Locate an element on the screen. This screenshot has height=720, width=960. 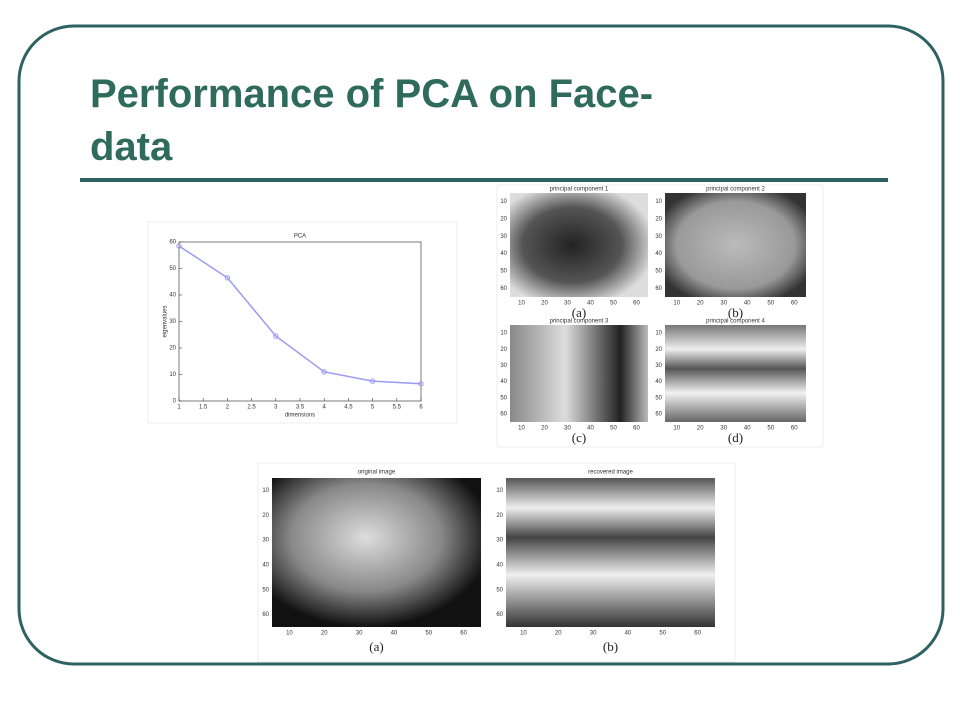
component-caption: (a) is located at coordinates (579, 312).